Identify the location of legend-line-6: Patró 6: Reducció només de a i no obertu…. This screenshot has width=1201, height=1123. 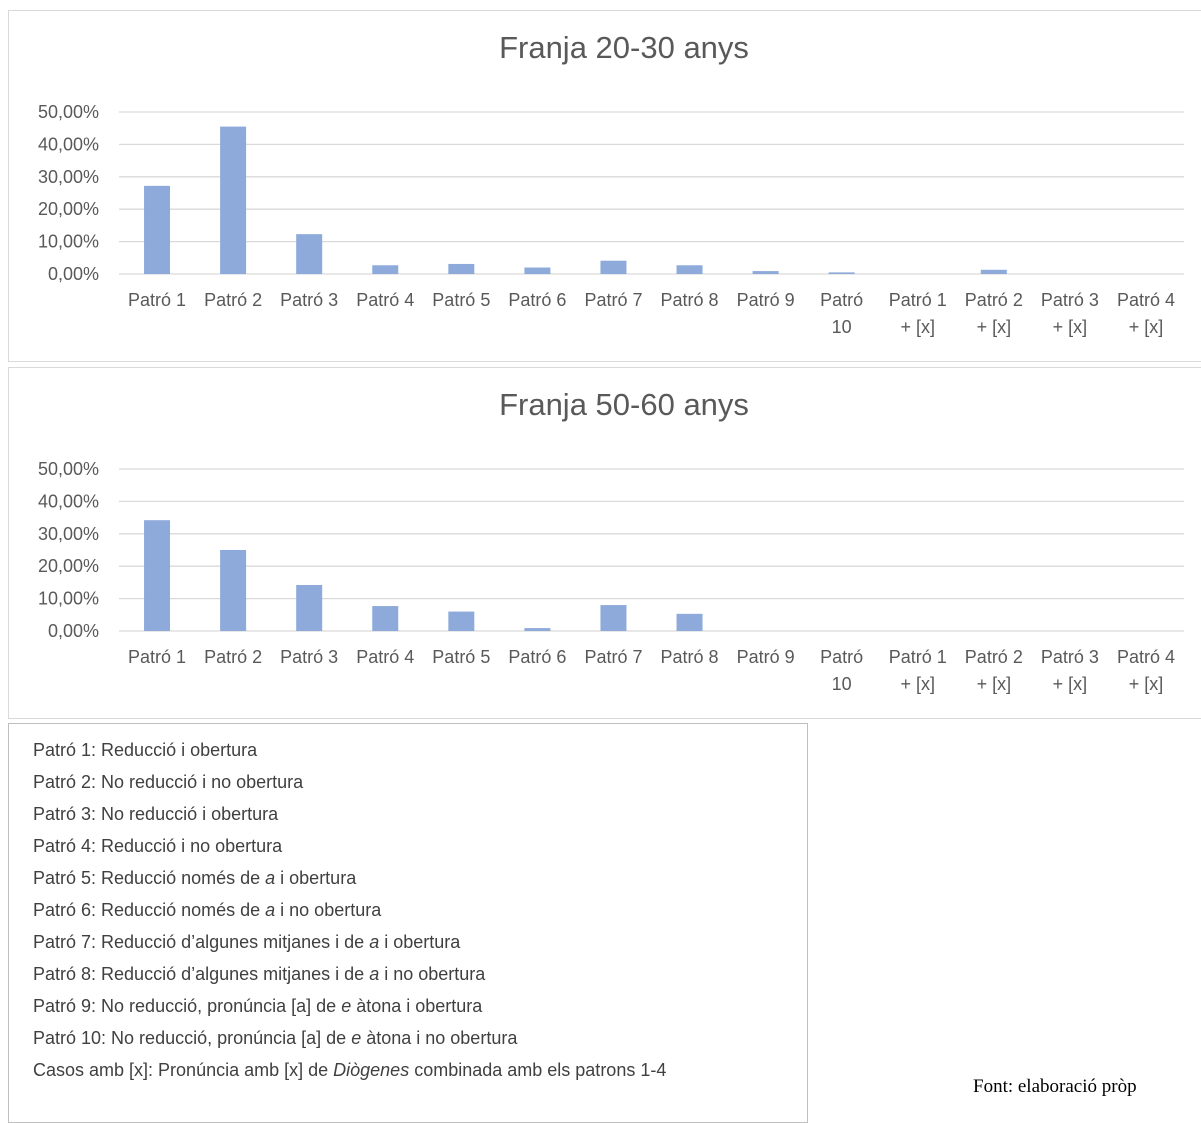
(207, 910).